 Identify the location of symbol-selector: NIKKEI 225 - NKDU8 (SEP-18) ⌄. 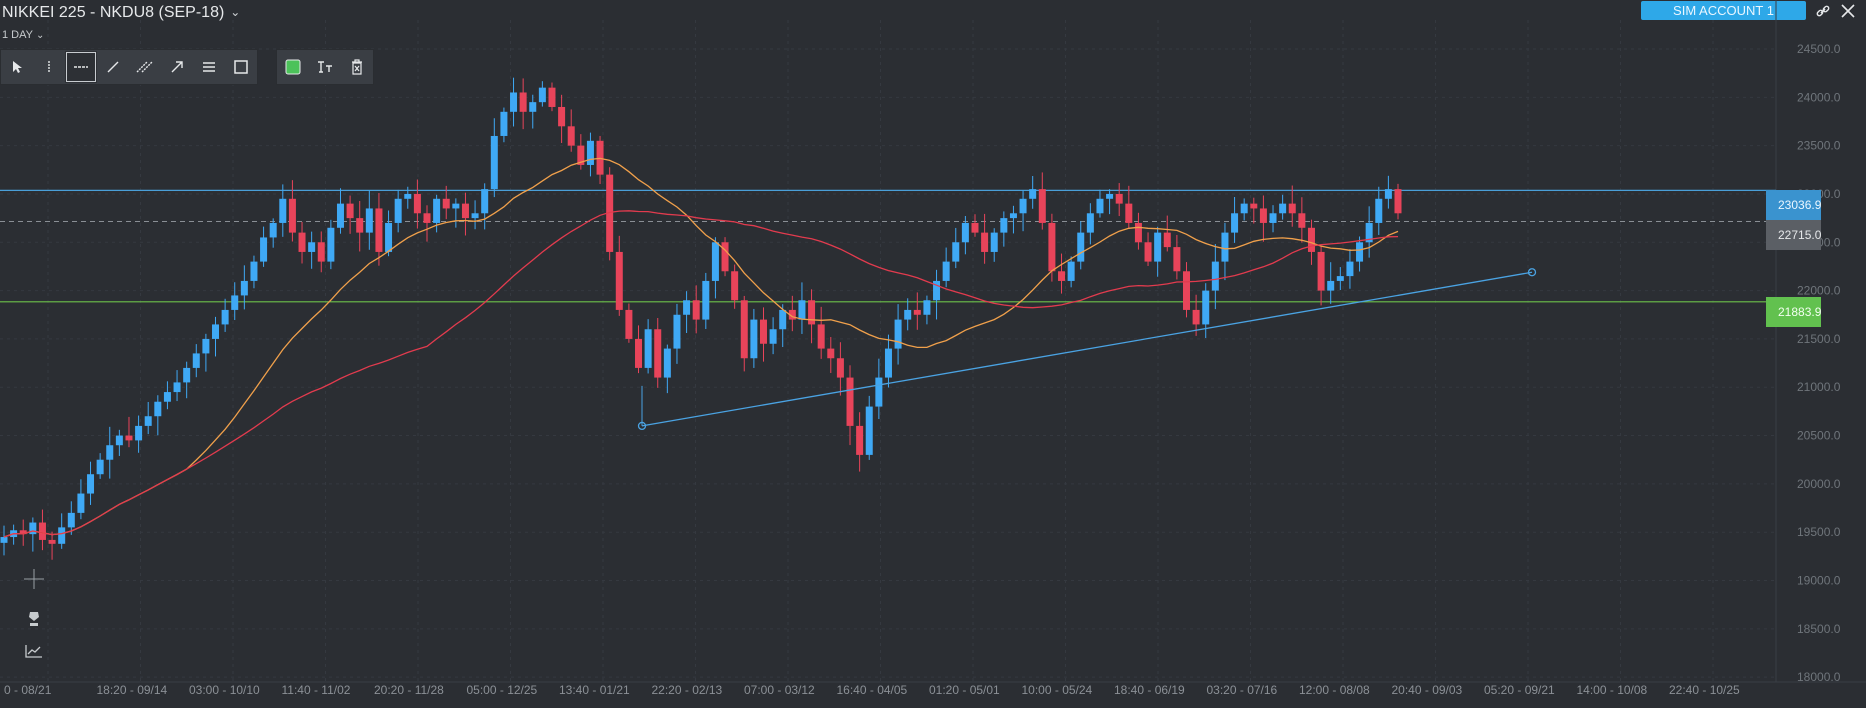
(121, 13).